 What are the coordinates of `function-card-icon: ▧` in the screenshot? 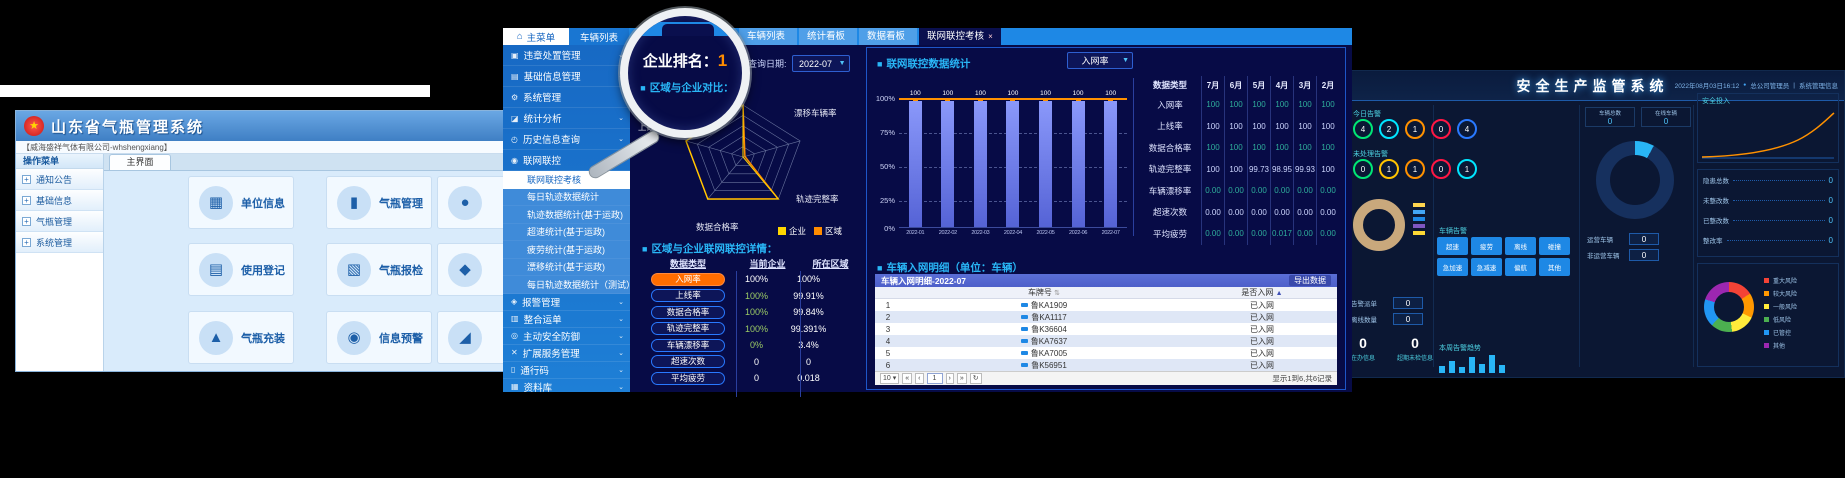 It's located at (354, 269).